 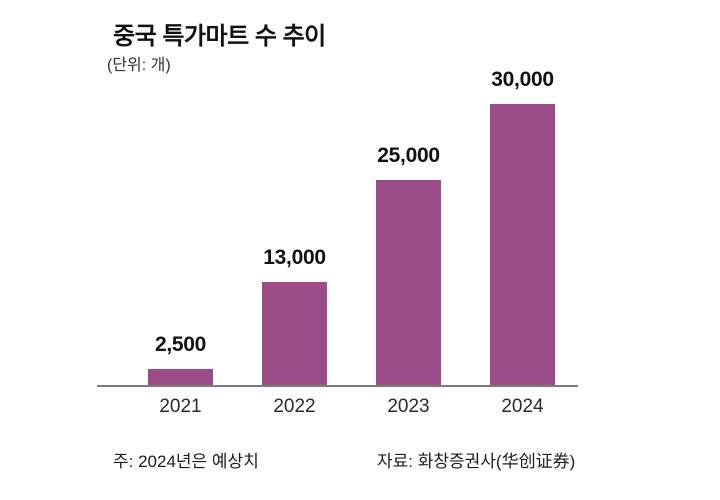 I want to click on x-axis-label: 2023, so click(x=408, y=406).